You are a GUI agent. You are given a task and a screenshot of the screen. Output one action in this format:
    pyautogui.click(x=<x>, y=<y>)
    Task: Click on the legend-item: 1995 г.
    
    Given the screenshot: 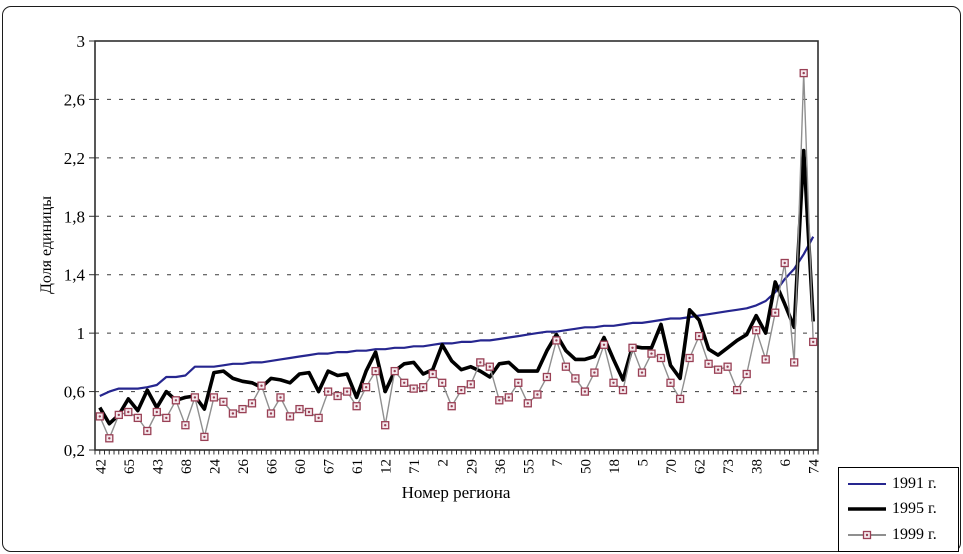 What is the action you would take?
    pyautogui.click(x=902, y=509)
    